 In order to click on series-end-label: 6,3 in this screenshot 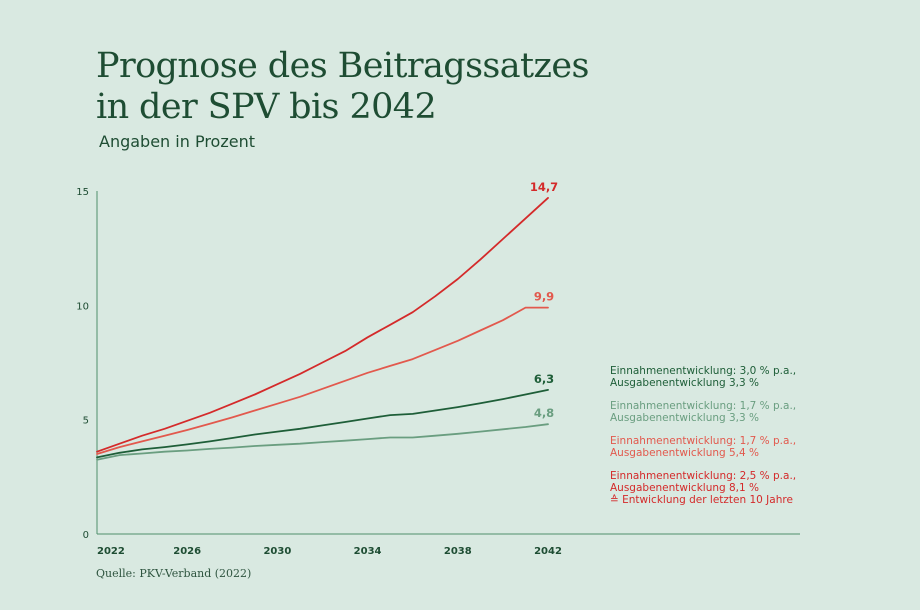, I will do `click(544, 379)`.